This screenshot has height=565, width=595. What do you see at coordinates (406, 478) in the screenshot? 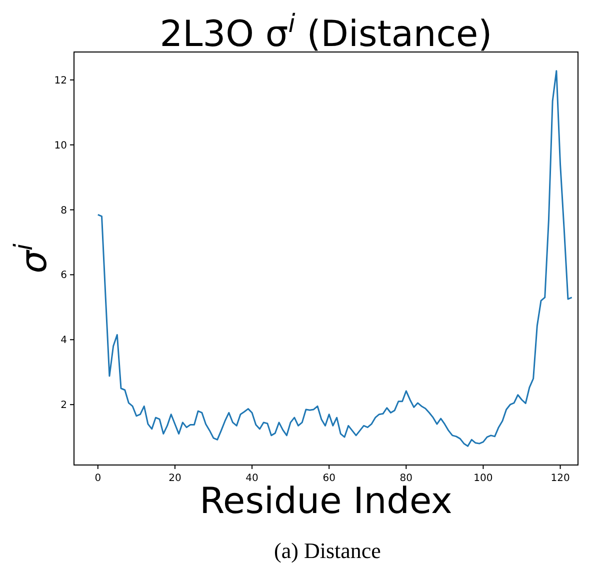
I see `x-tick-label: 80` at bounding box center [406, 478].